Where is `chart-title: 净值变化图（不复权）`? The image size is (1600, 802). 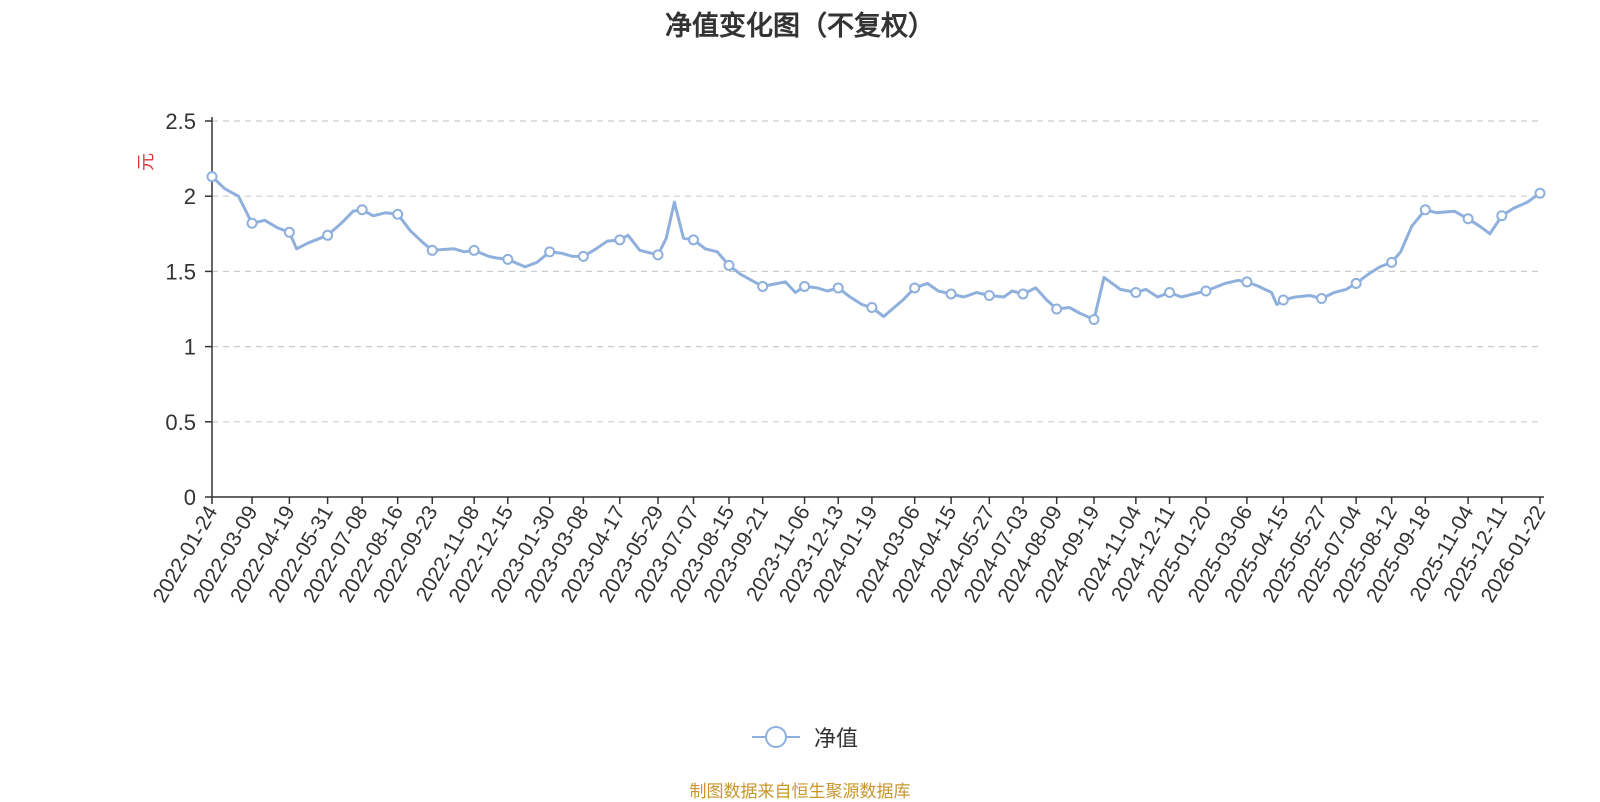
chart-title: 净值变化图（不复权） is located at coordinates (800, 26).